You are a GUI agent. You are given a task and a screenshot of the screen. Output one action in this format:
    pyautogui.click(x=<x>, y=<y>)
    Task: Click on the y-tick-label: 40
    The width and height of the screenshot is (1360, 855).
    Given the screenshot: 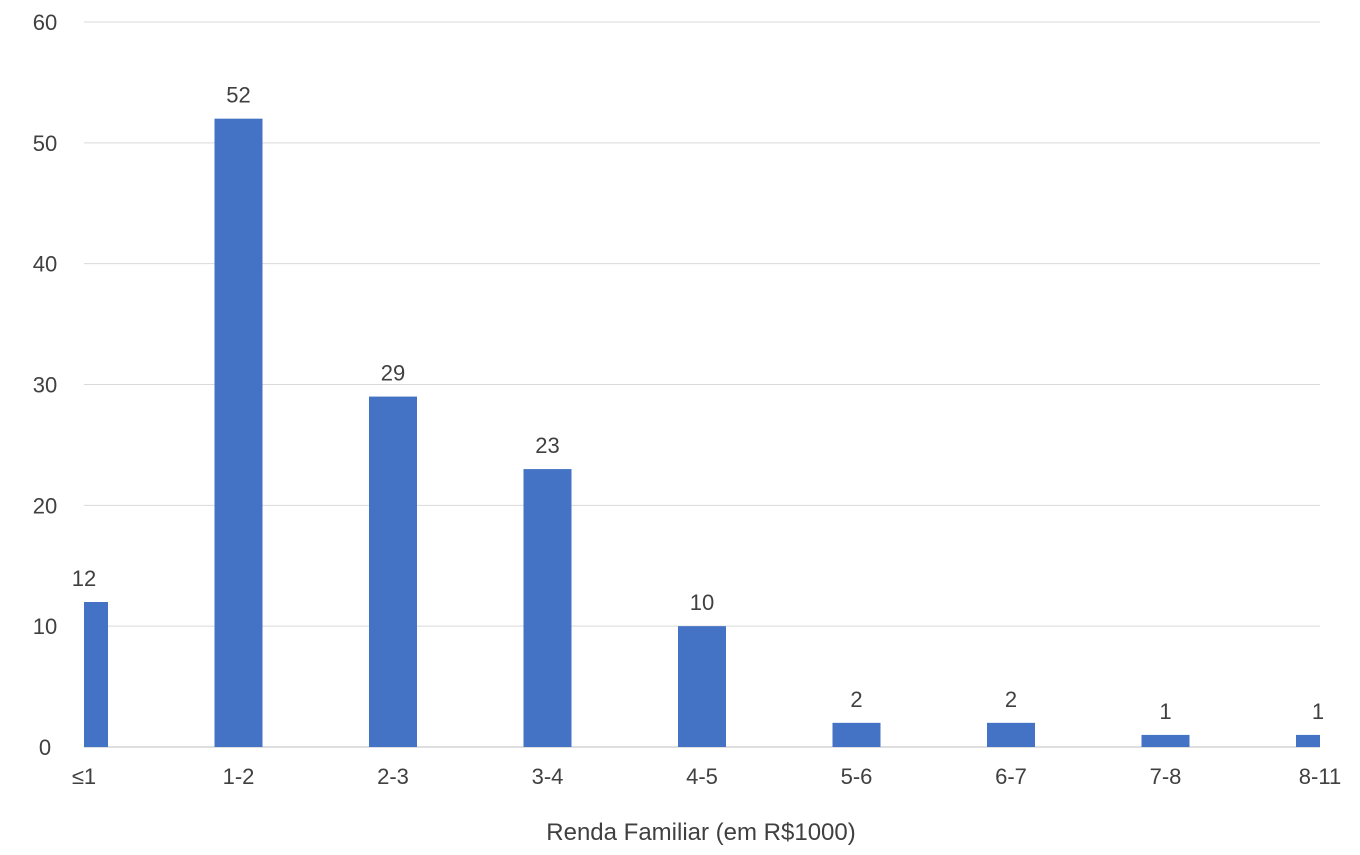 What is the action you would take?
    pyautogui.click(x=45, y=264)
    